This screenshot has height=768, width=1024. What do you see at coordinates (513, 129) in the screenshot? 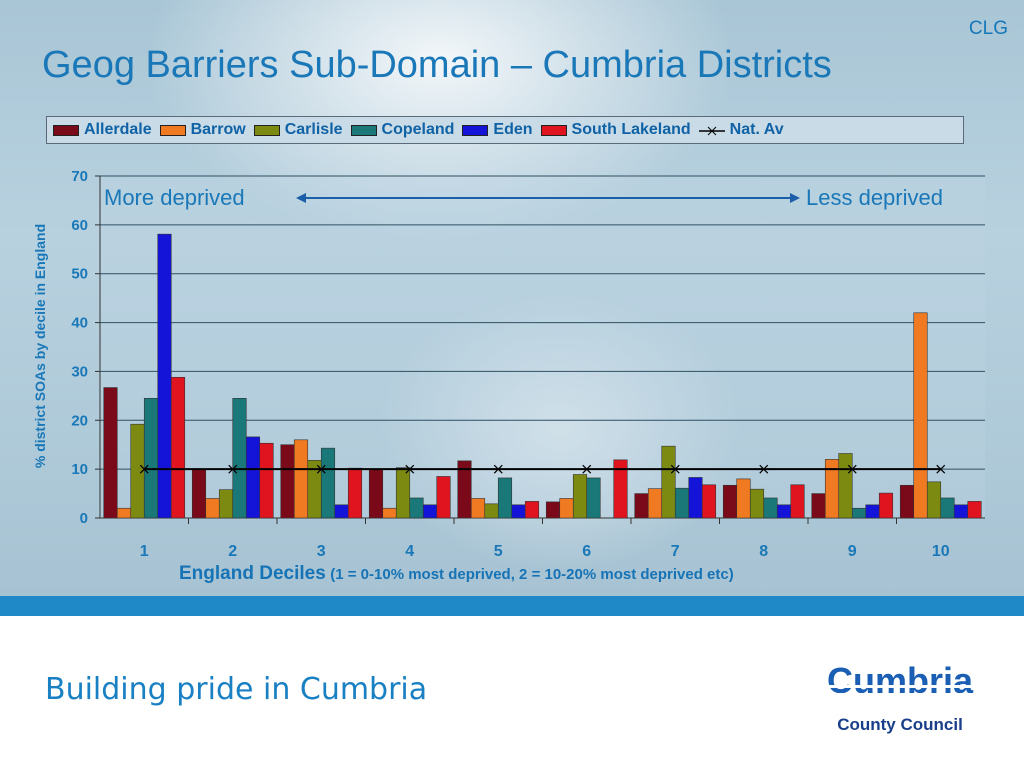
I see `legend-label: Eden` at bounding box center [513, 129].